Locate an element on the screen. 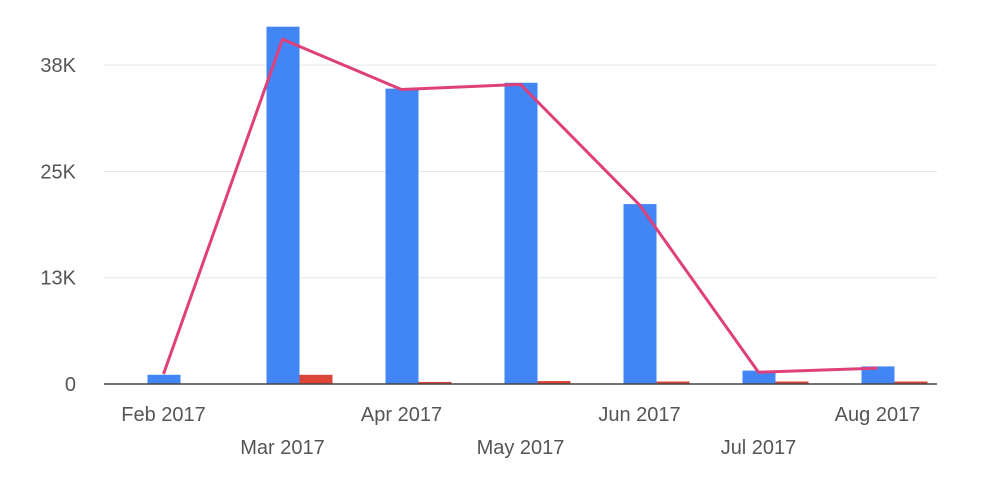 This screenshot has width=1000, height=482. bar-series-2-jun-2017 is located at coordinates (673, 382).